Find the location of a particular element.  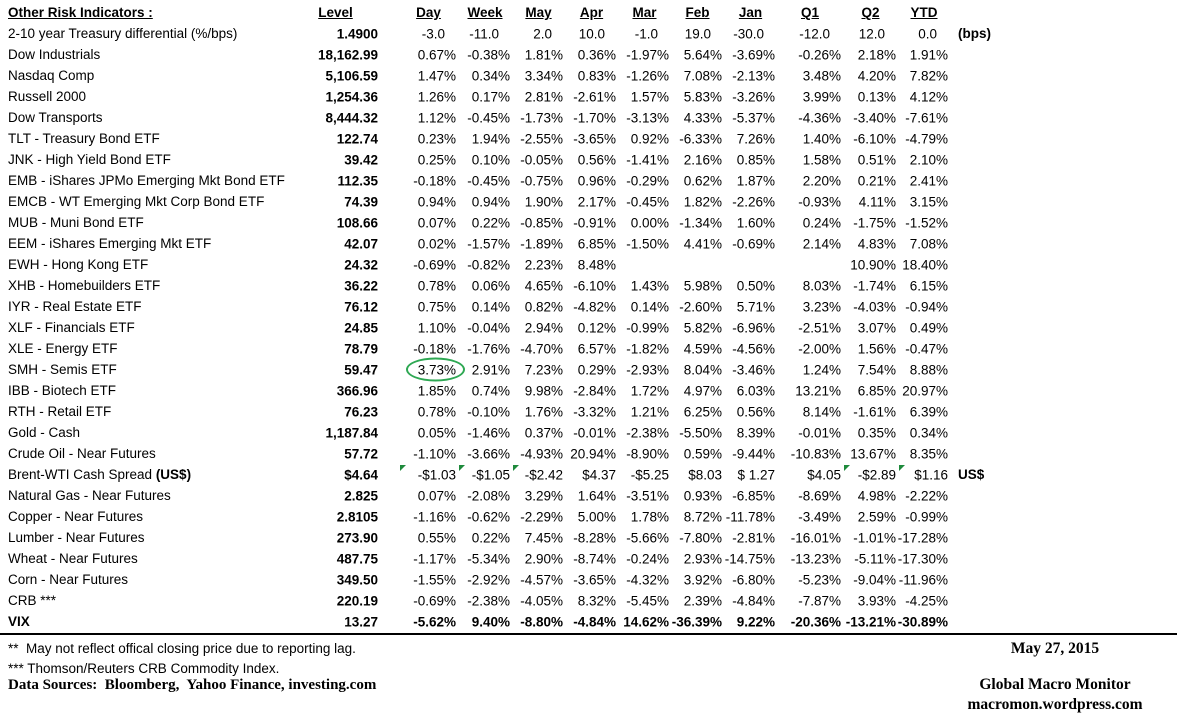

cell-level: 36.22 is located at coordinates (335, 285).